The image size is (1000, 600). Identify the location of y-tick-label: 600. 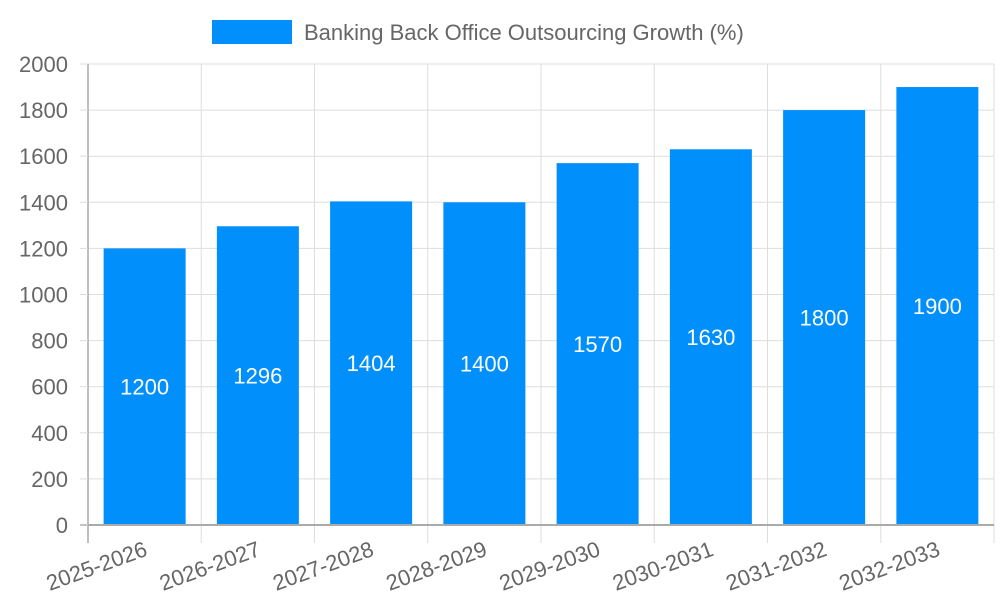
(49, 387).